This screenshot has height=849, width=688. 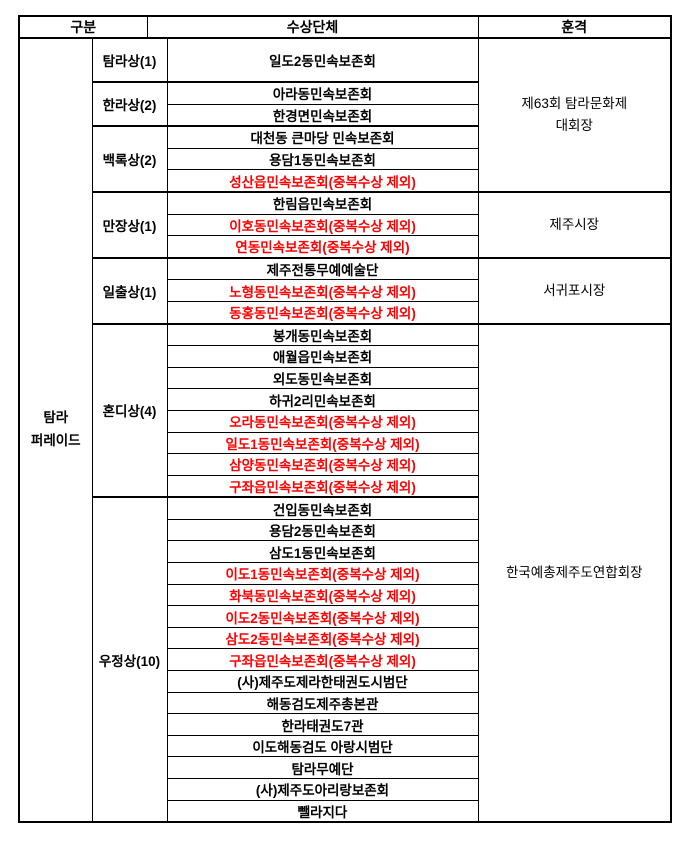 I want to click on org-cell: 탐라무예단, so click(x=322, y=767).